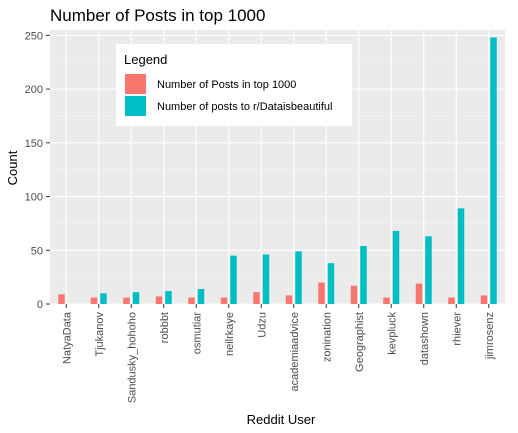 The image size is (518, 433). Describe the element at coordinates (425, 338) in the screenshot. I see `x-tick-label: datashown` at that location.